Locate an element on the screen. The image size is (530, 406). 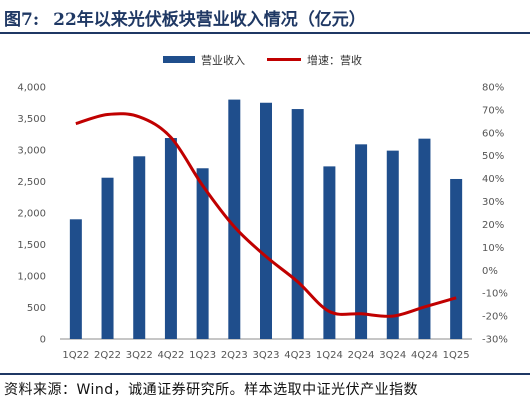
y-left-tick-label: 3,000 is located at coordinates (31, 151).